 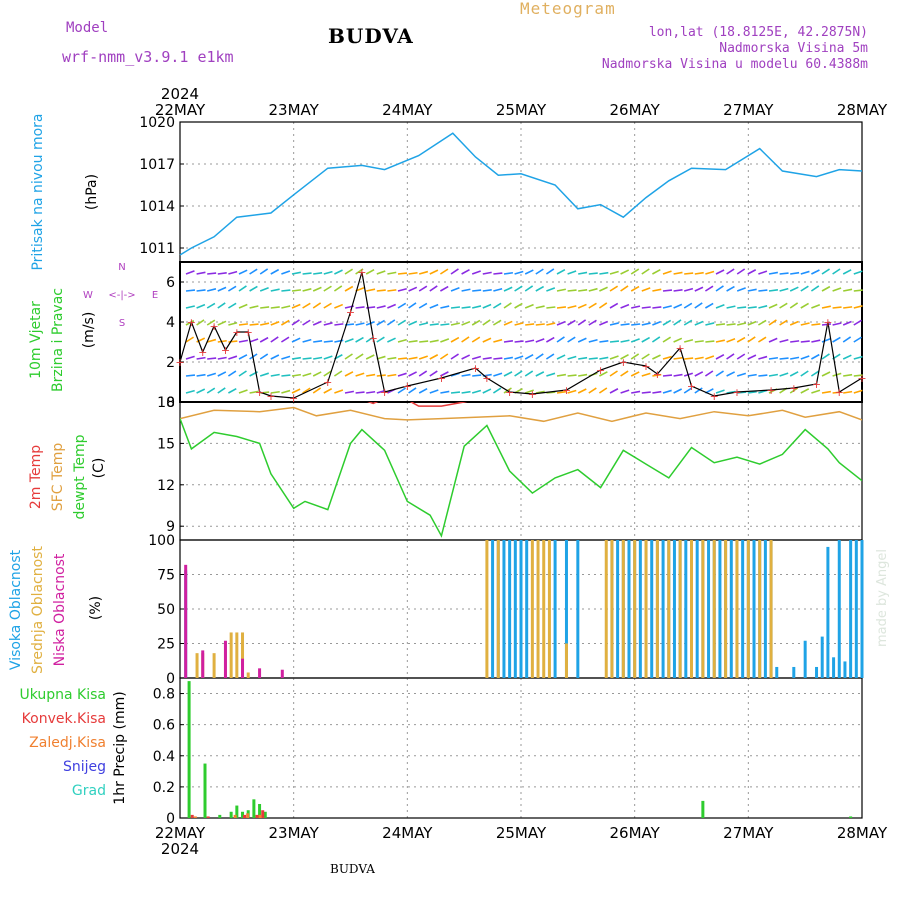 What do you see at coordinates (180, 849) in the screenshot?
I see `year-label-bottom: 2024` at bounding box center [180, 849].